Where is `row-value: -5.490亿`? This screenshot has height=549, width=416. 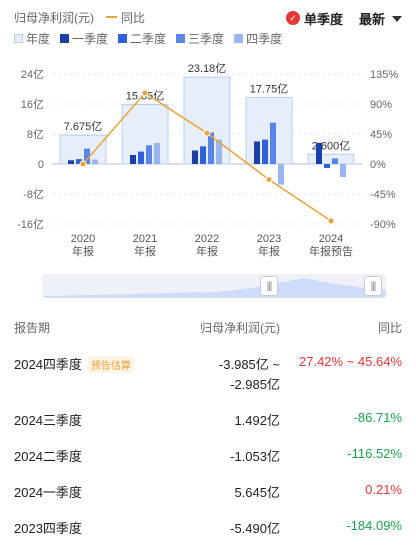 row-value: -5.490亿 is located at coordinates (255, 528).